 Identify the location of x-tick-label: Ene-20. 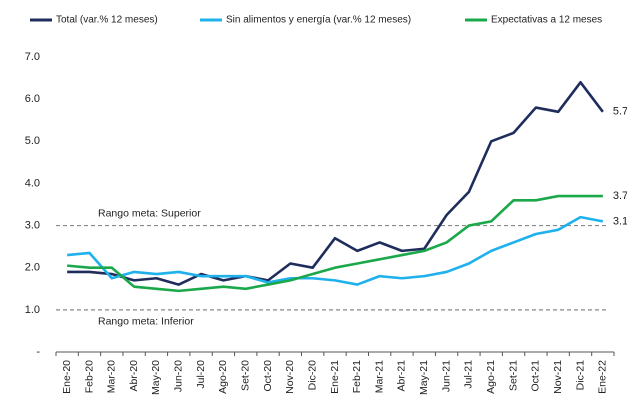
(67, 377).